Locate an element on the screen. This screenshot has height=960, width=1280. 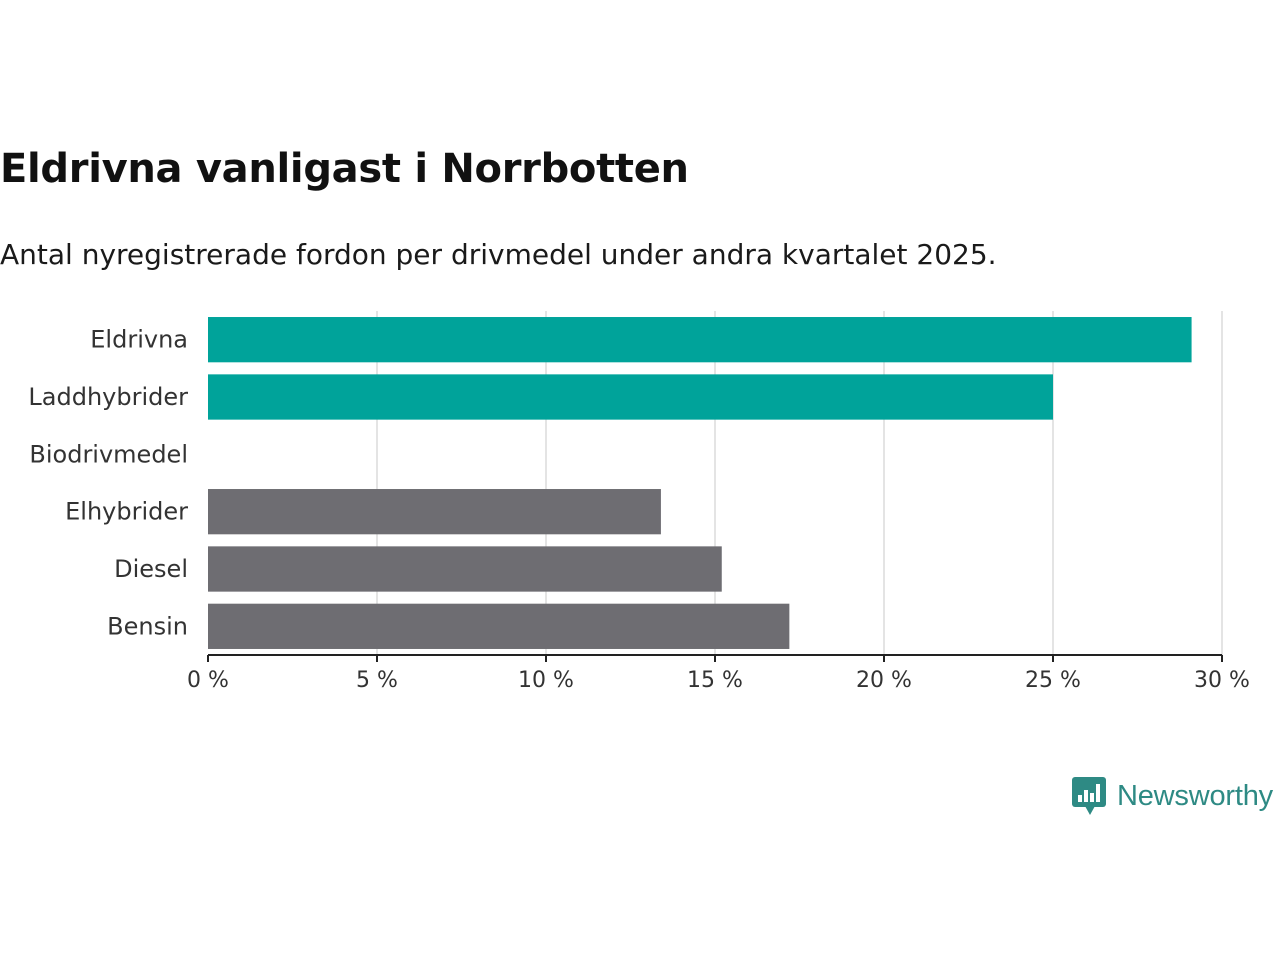
x-axis: 0 % 5 % 10 % 15 % 20 % 25 % 30 % is located at coordinates (718, 673).